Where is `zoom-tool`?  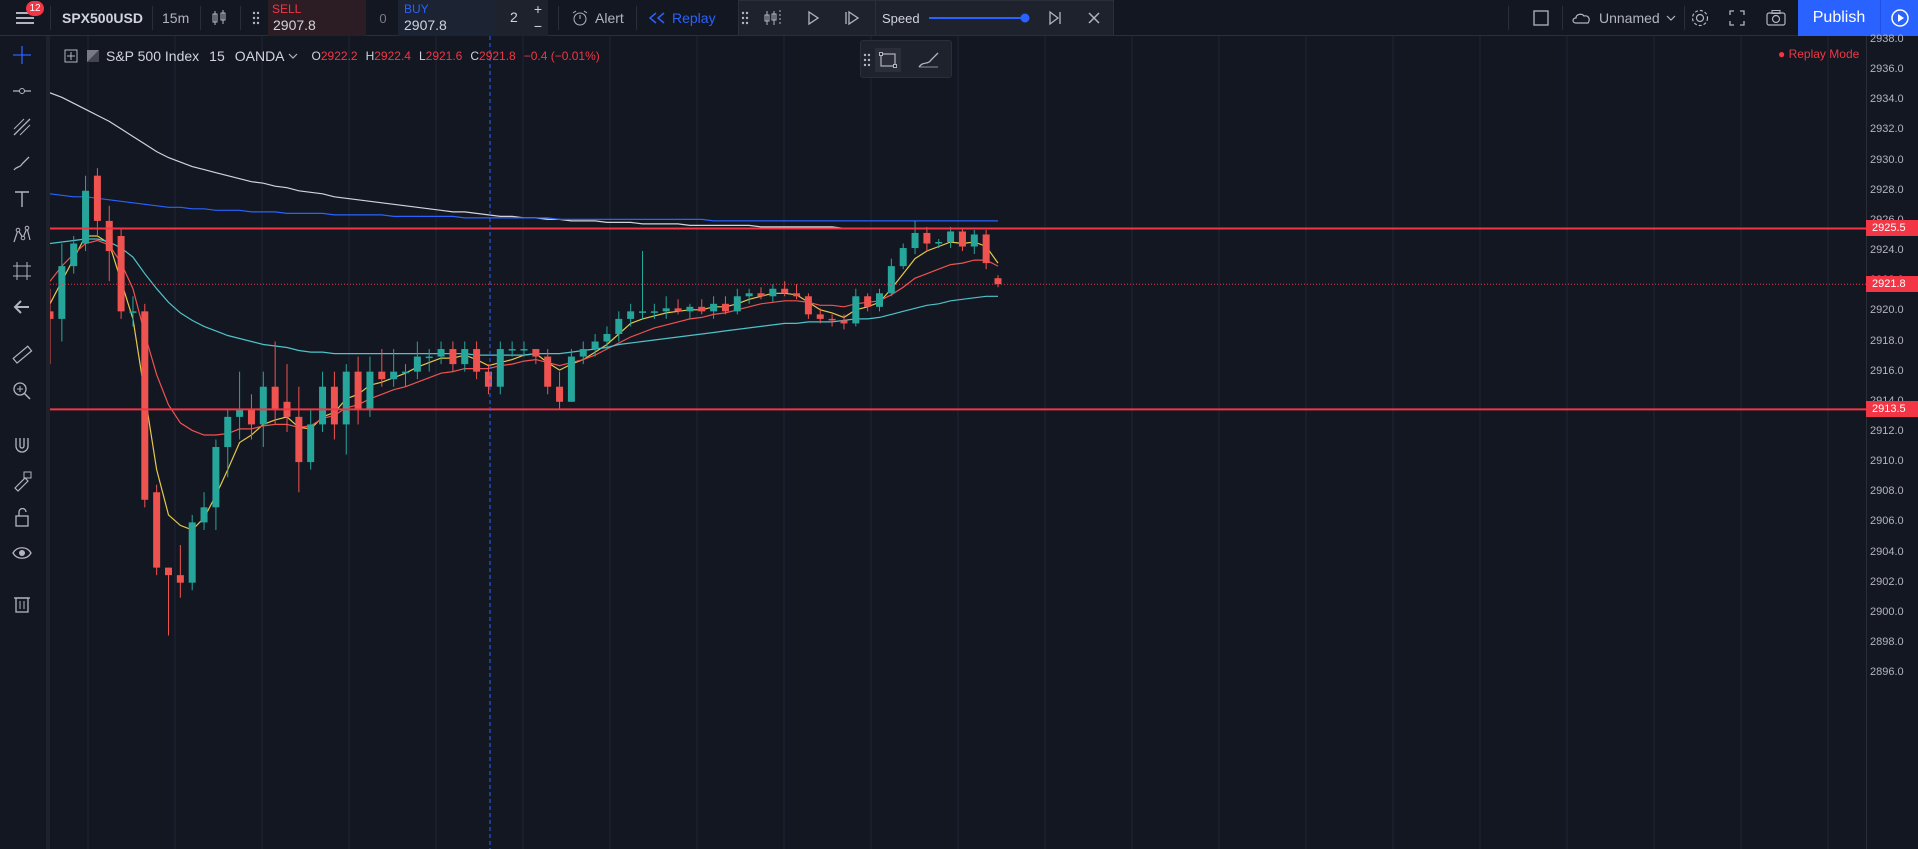
zoom-tool is located at coordinates (22, 391).